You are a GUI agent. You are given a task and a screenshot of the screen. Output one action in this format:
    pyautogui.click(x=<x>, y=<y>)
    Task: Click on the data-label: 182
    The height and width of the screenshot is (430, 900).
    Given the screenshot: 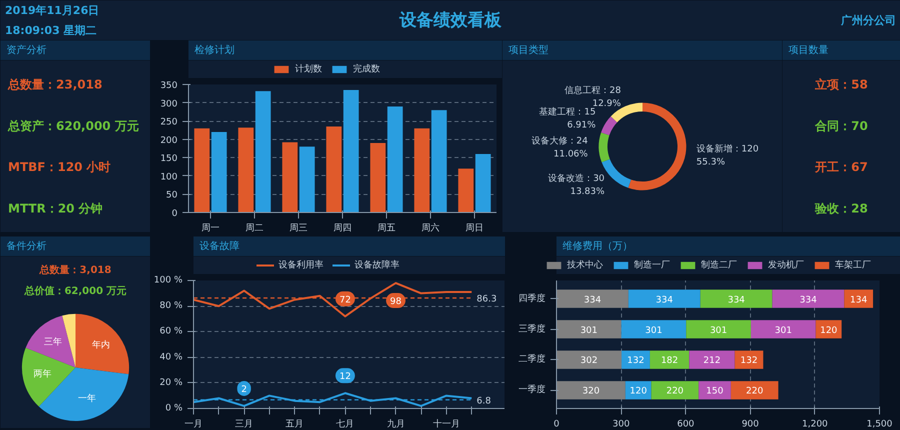 What is the action you would take?
    pyautogui.click(x=669, y=361)
    